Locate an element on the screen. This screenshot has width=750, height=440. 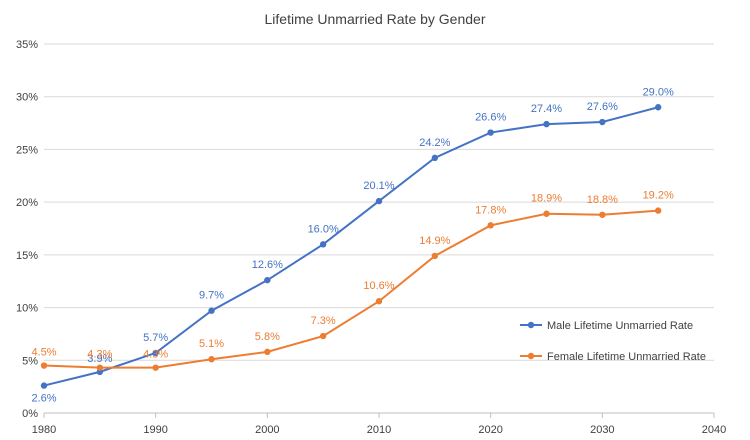
data-label-female: 7.3% is located at coordinates (323, 321).